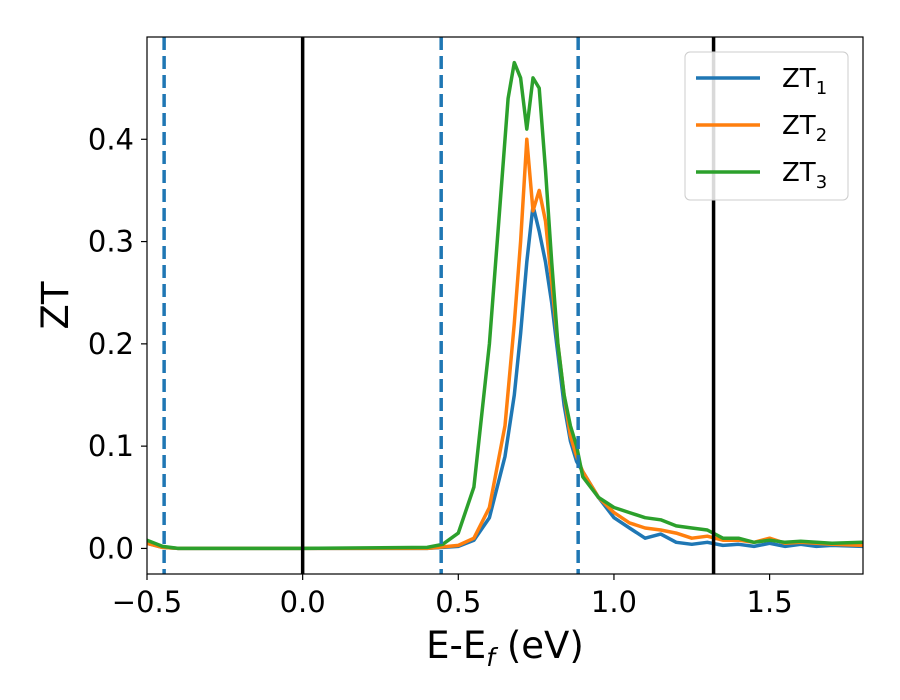 The image size is (900, 700). Describe the element at coordinates (147, 602) in the screenshot. I see `x-tick-label: −0.5` at that location.